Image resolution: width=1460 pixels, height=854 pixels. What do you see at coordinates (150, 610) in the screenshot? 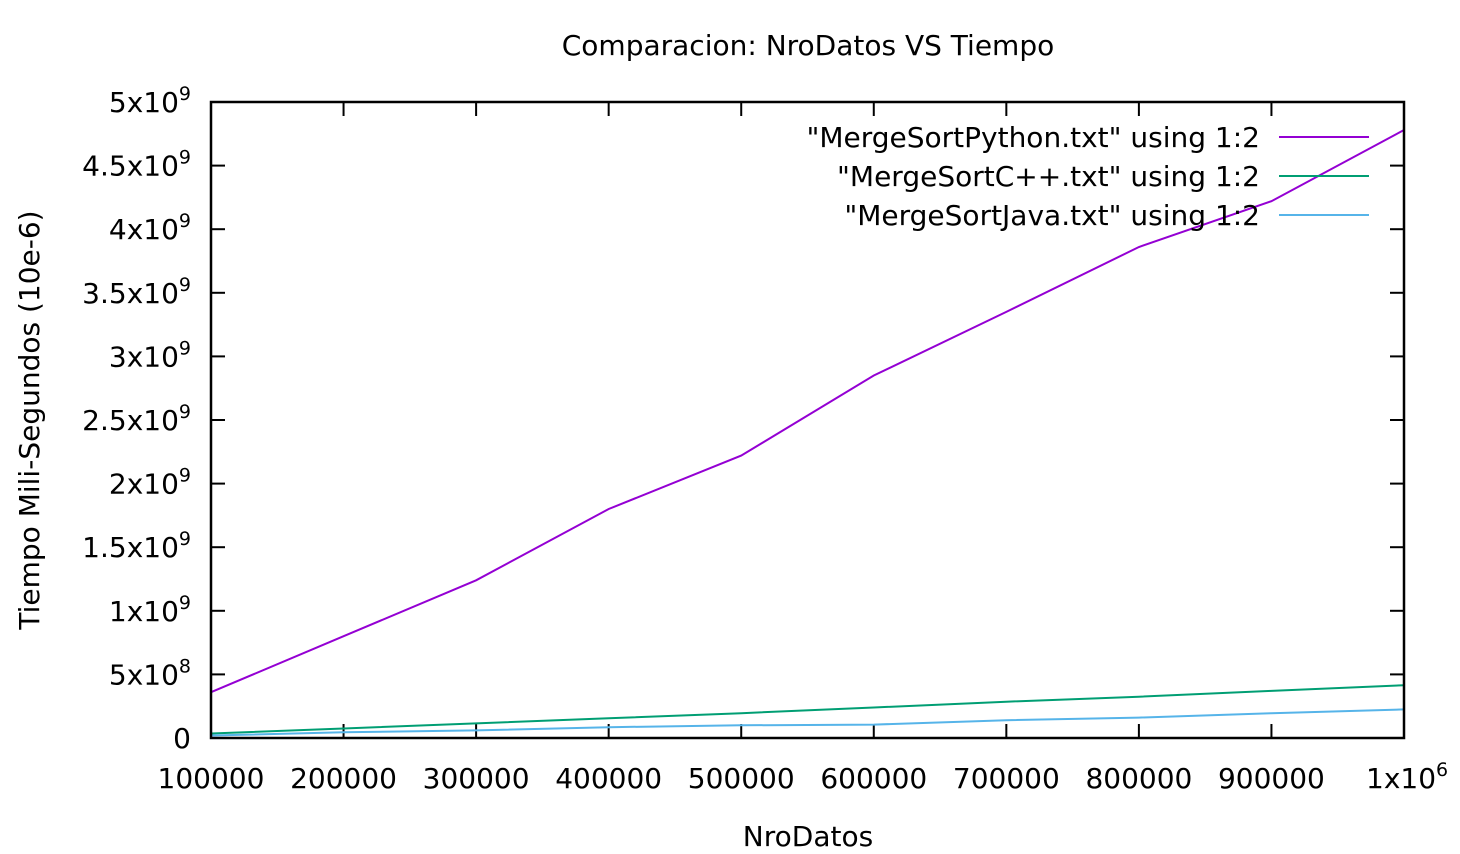
I see `y-tick-label: 1x109` at bounding box center [150, 610].